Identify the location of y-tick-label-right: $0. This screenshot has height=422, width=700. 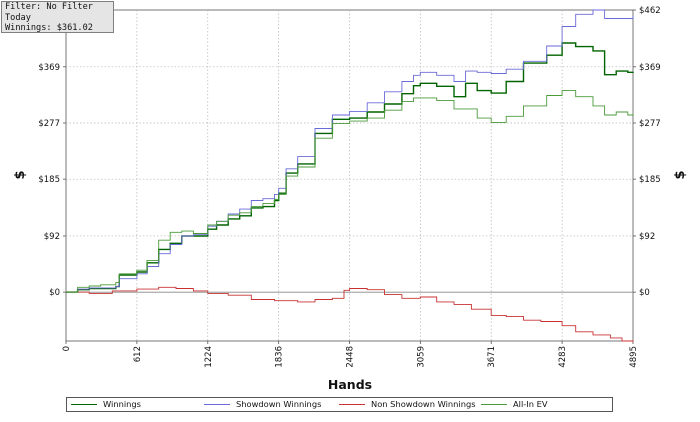
(644, 293).